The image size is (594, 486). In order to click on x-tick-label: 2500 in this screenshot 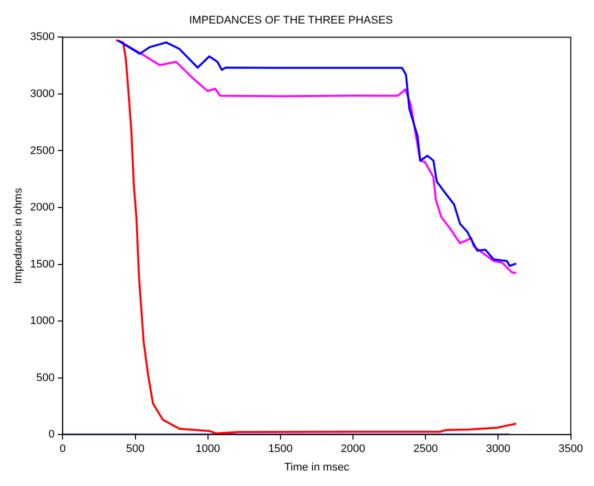, I will do `click(425, 449)`.